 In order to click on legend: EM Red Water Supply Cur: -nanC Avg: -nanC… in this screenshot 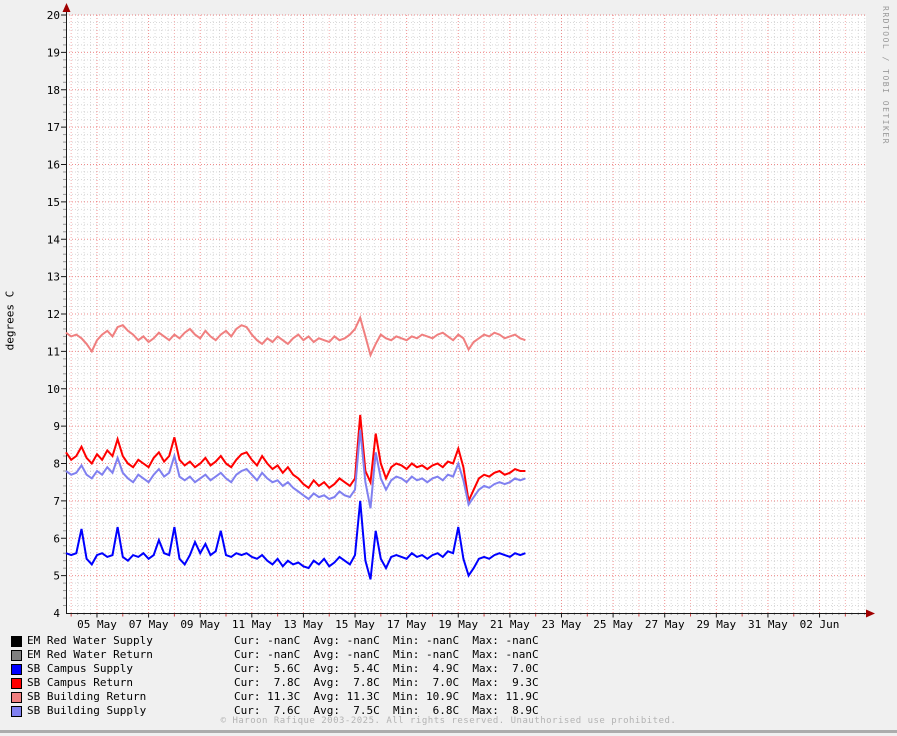, I will do `click(275, 676)`.